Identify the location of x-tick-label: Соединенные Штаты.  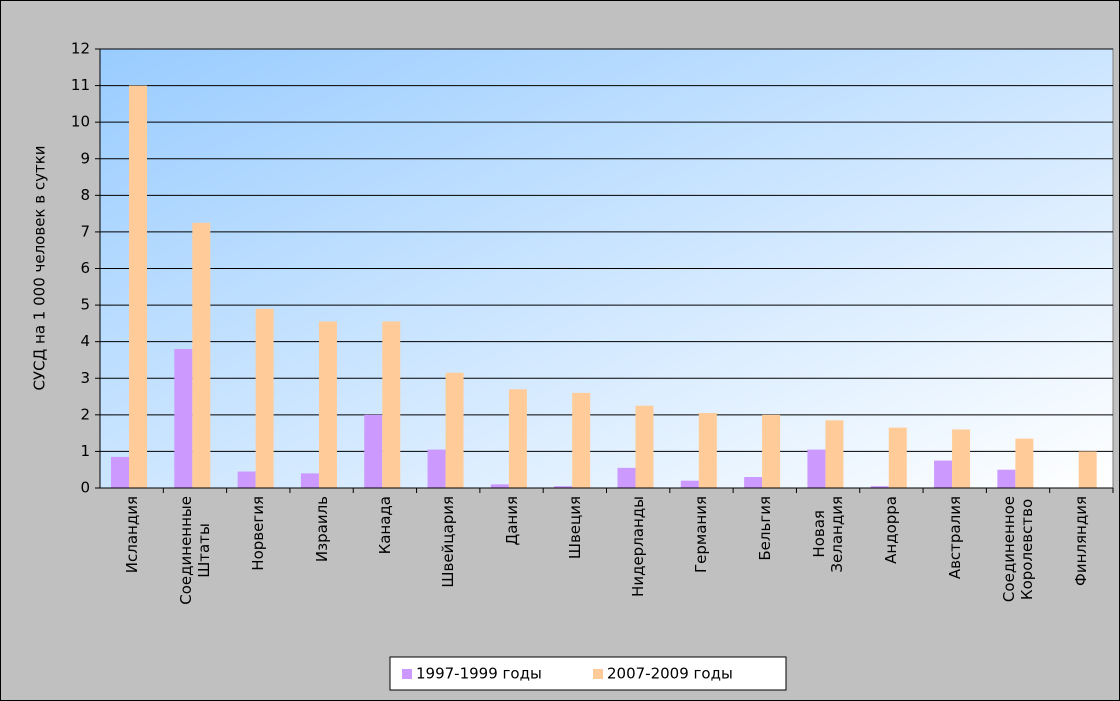
(194, 550).